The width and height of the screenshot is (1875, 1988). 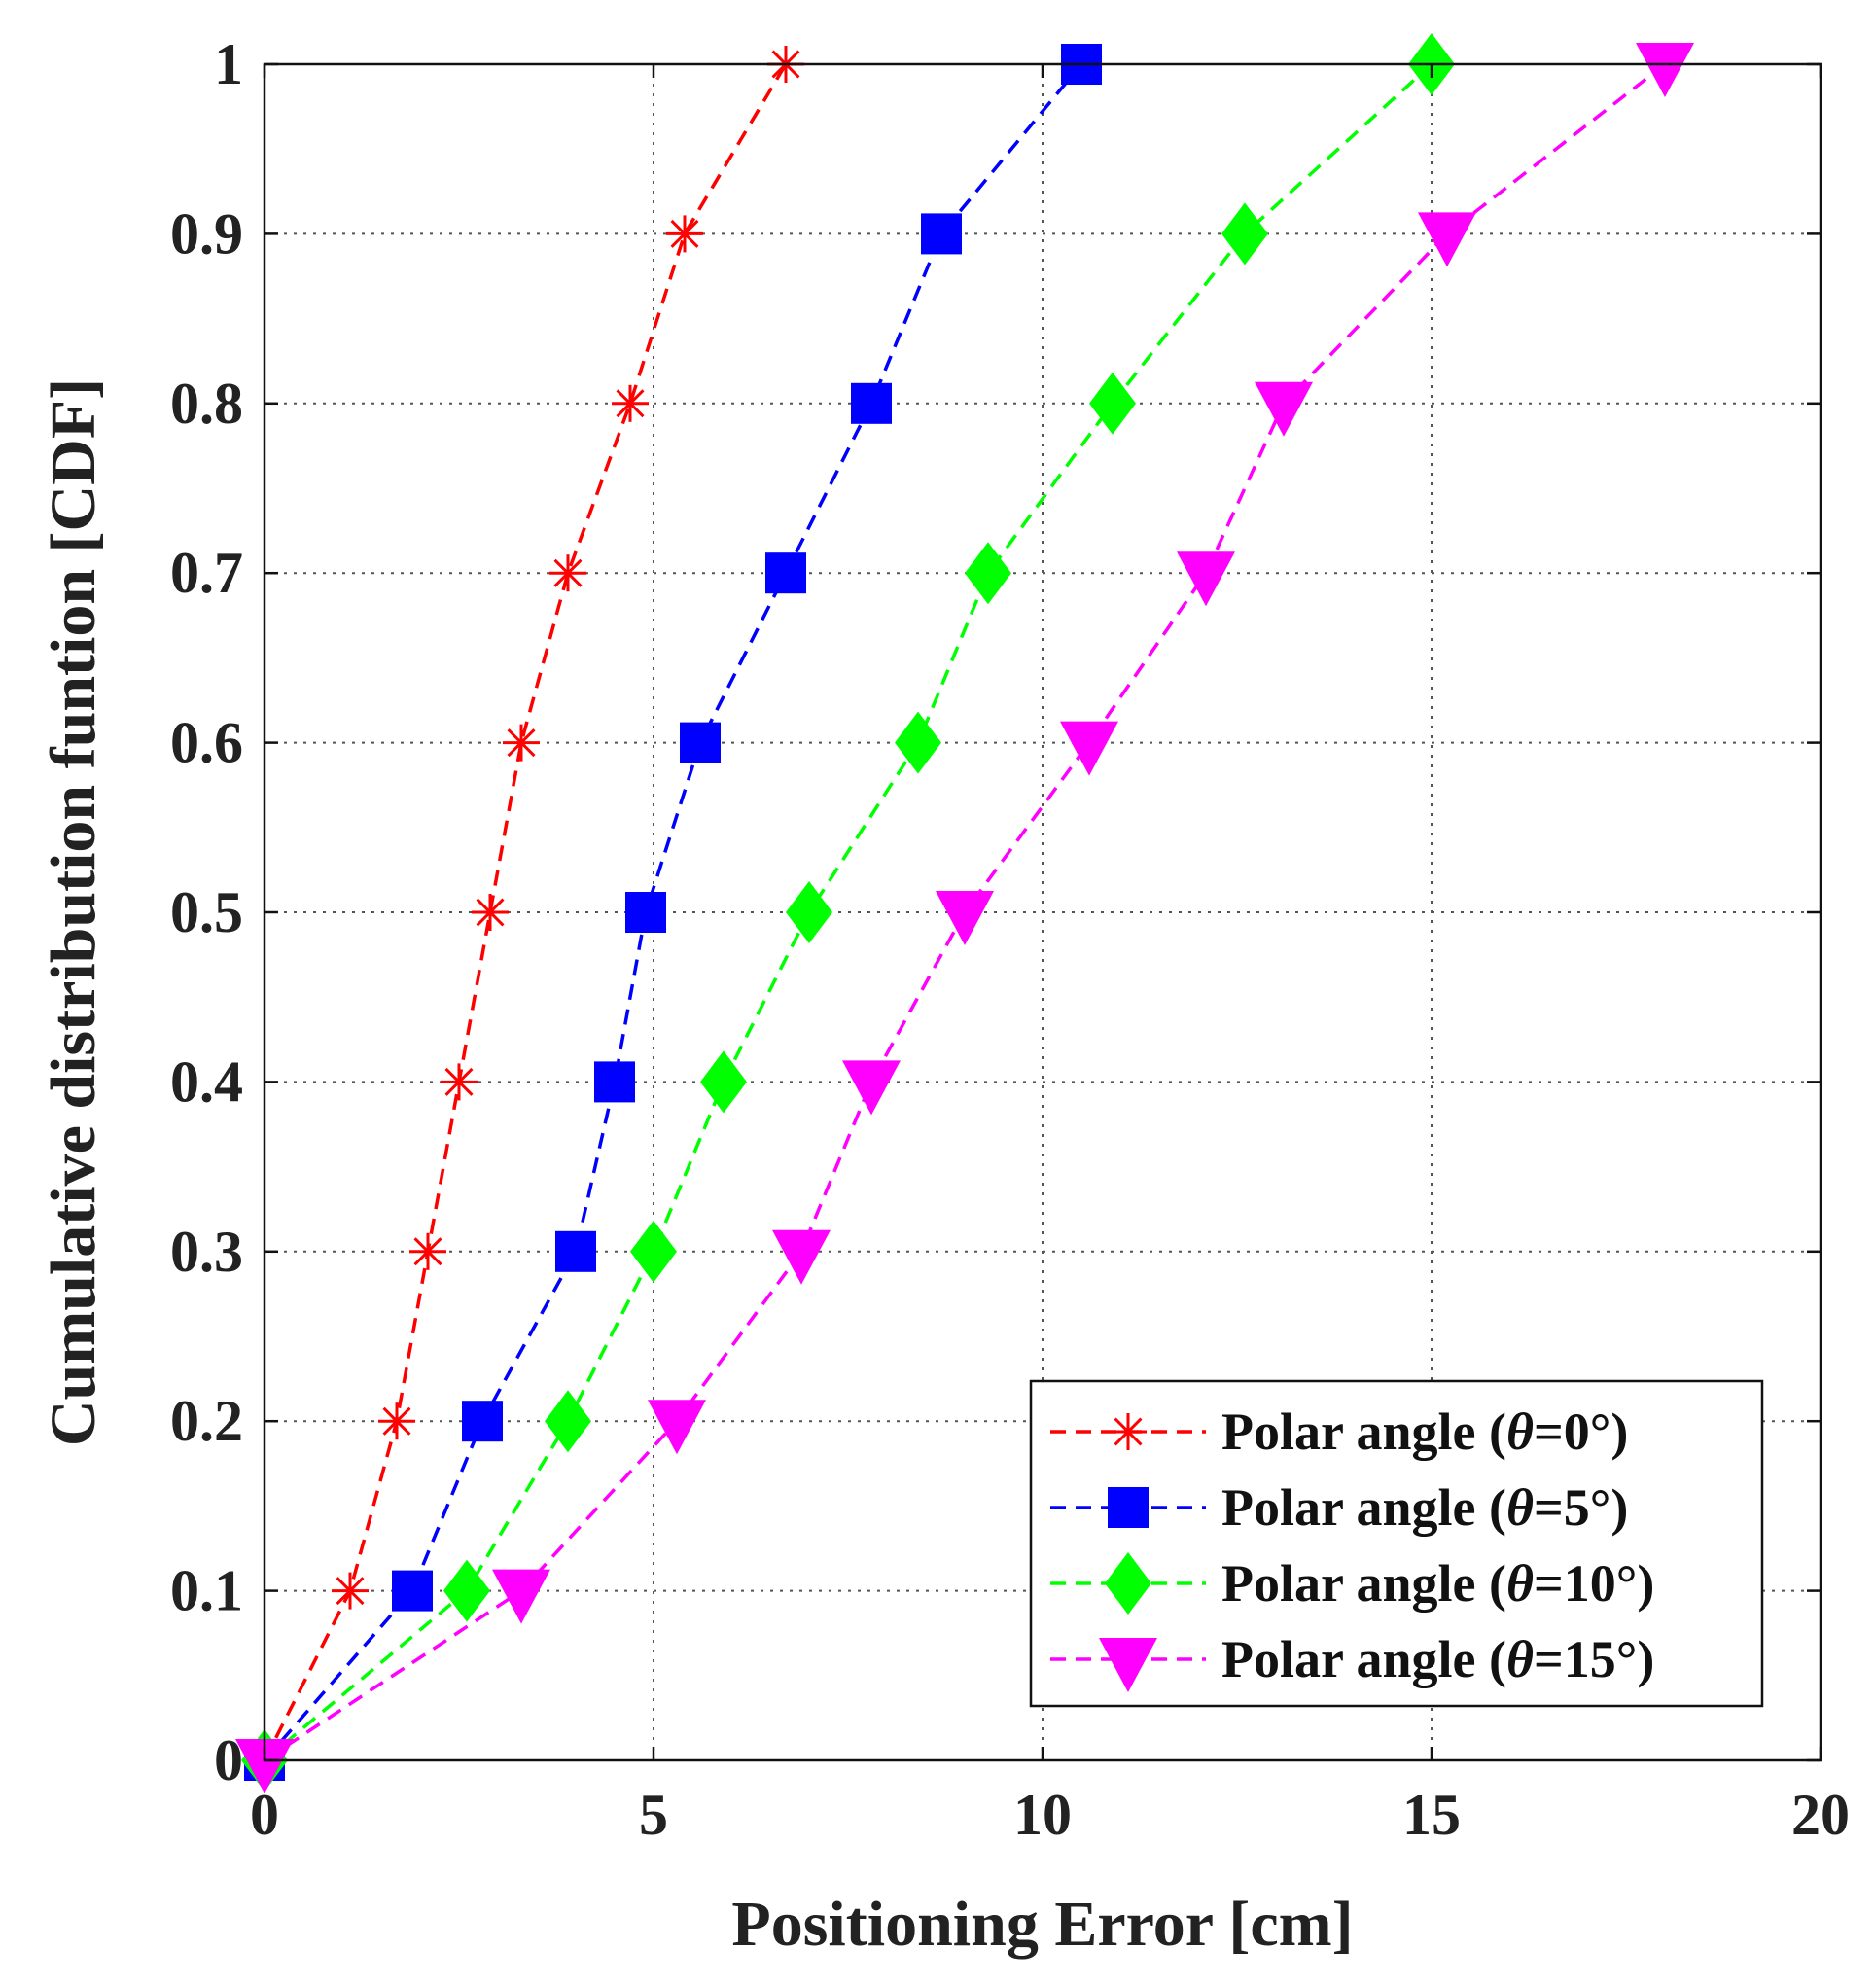 I want to click on legend-label: Polar angle (θ=5°), so click(x=1424, y=1507).